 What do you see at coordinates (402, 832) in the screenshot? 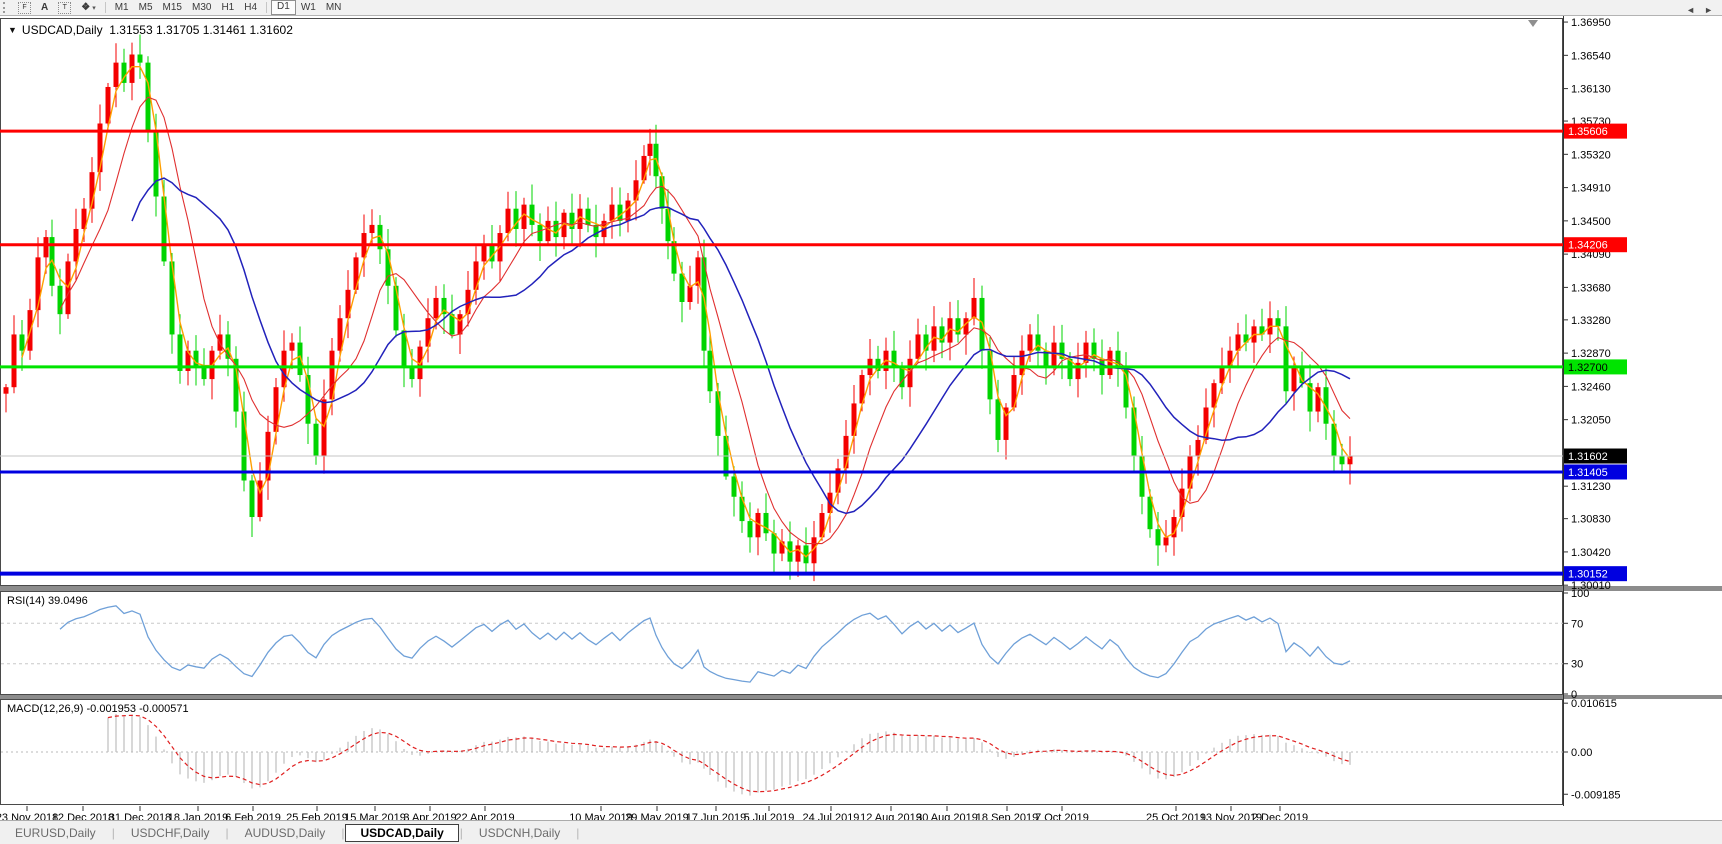
I see `tab-usdcad: USDCAD,Daily` at bounding box center [402, 832].